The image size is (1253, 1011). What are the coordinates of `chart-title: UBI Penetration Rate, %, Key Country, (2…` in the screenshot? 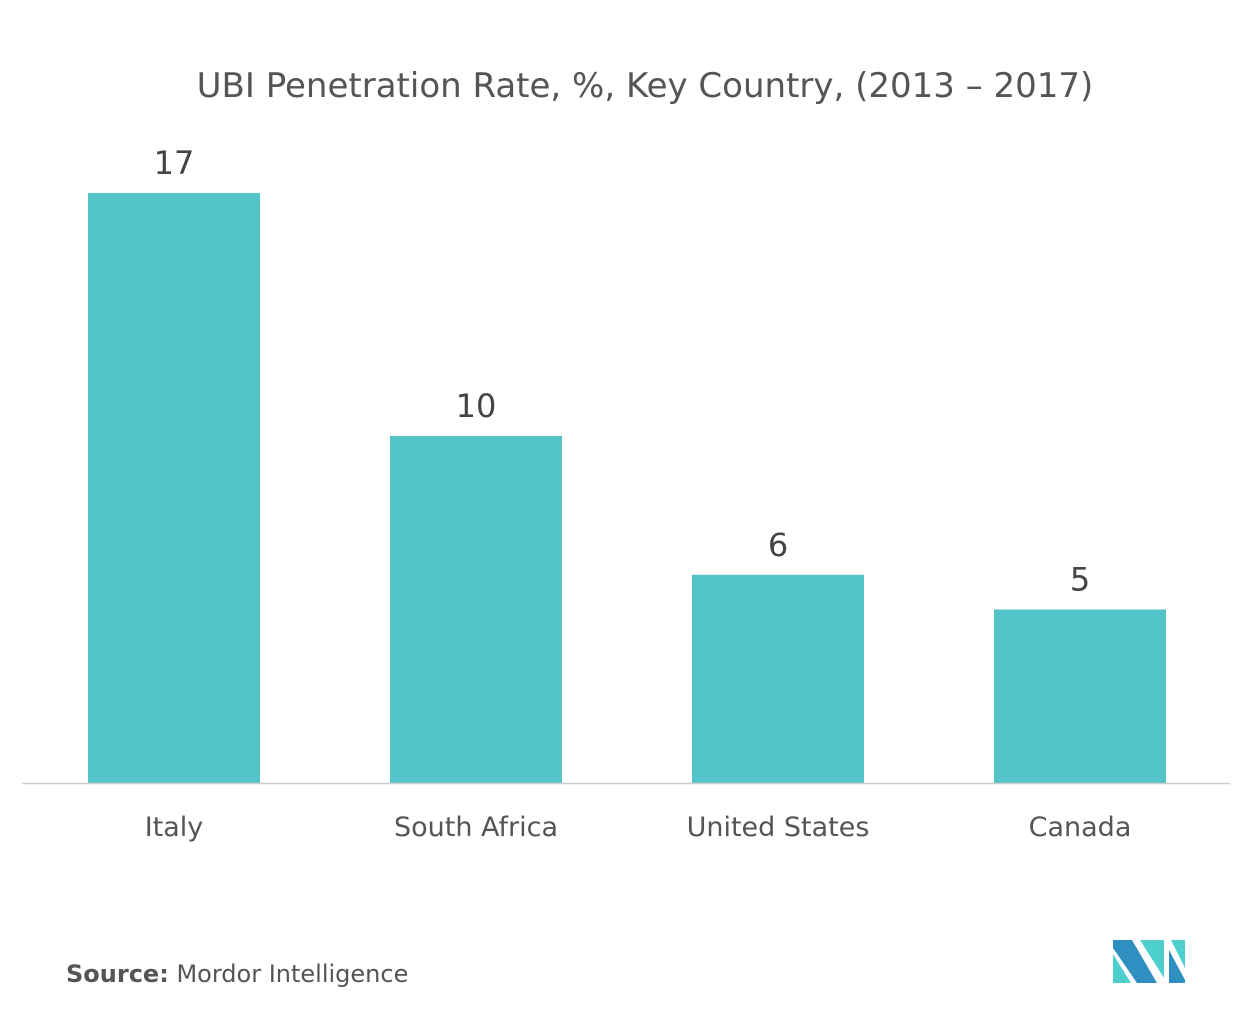 It's located at (645, 86).